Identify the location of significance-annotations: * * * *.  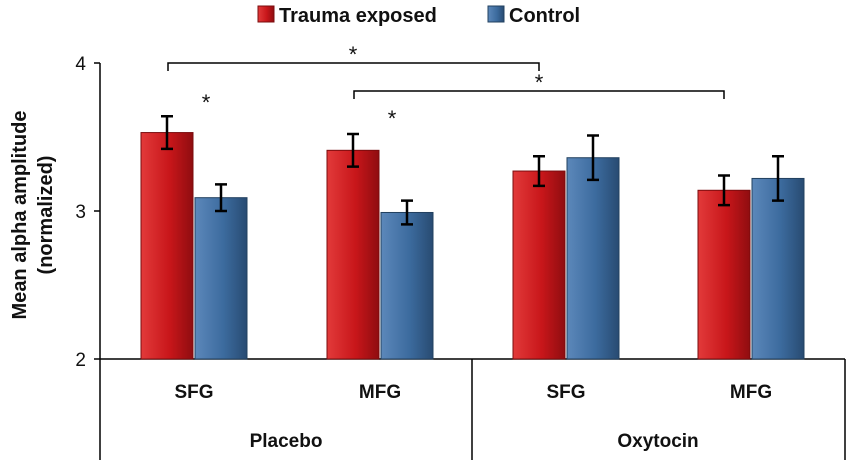
(446, 86).